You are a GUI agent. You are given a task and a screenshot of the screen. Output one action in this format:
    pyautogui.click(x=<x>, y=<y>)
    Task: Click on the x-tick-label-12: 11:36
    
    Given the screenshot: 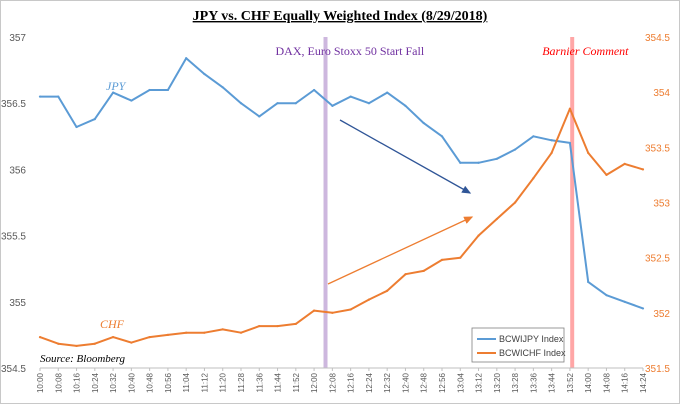 What is the action you would take?
    pyautogui.click(x=259, y=382)
    